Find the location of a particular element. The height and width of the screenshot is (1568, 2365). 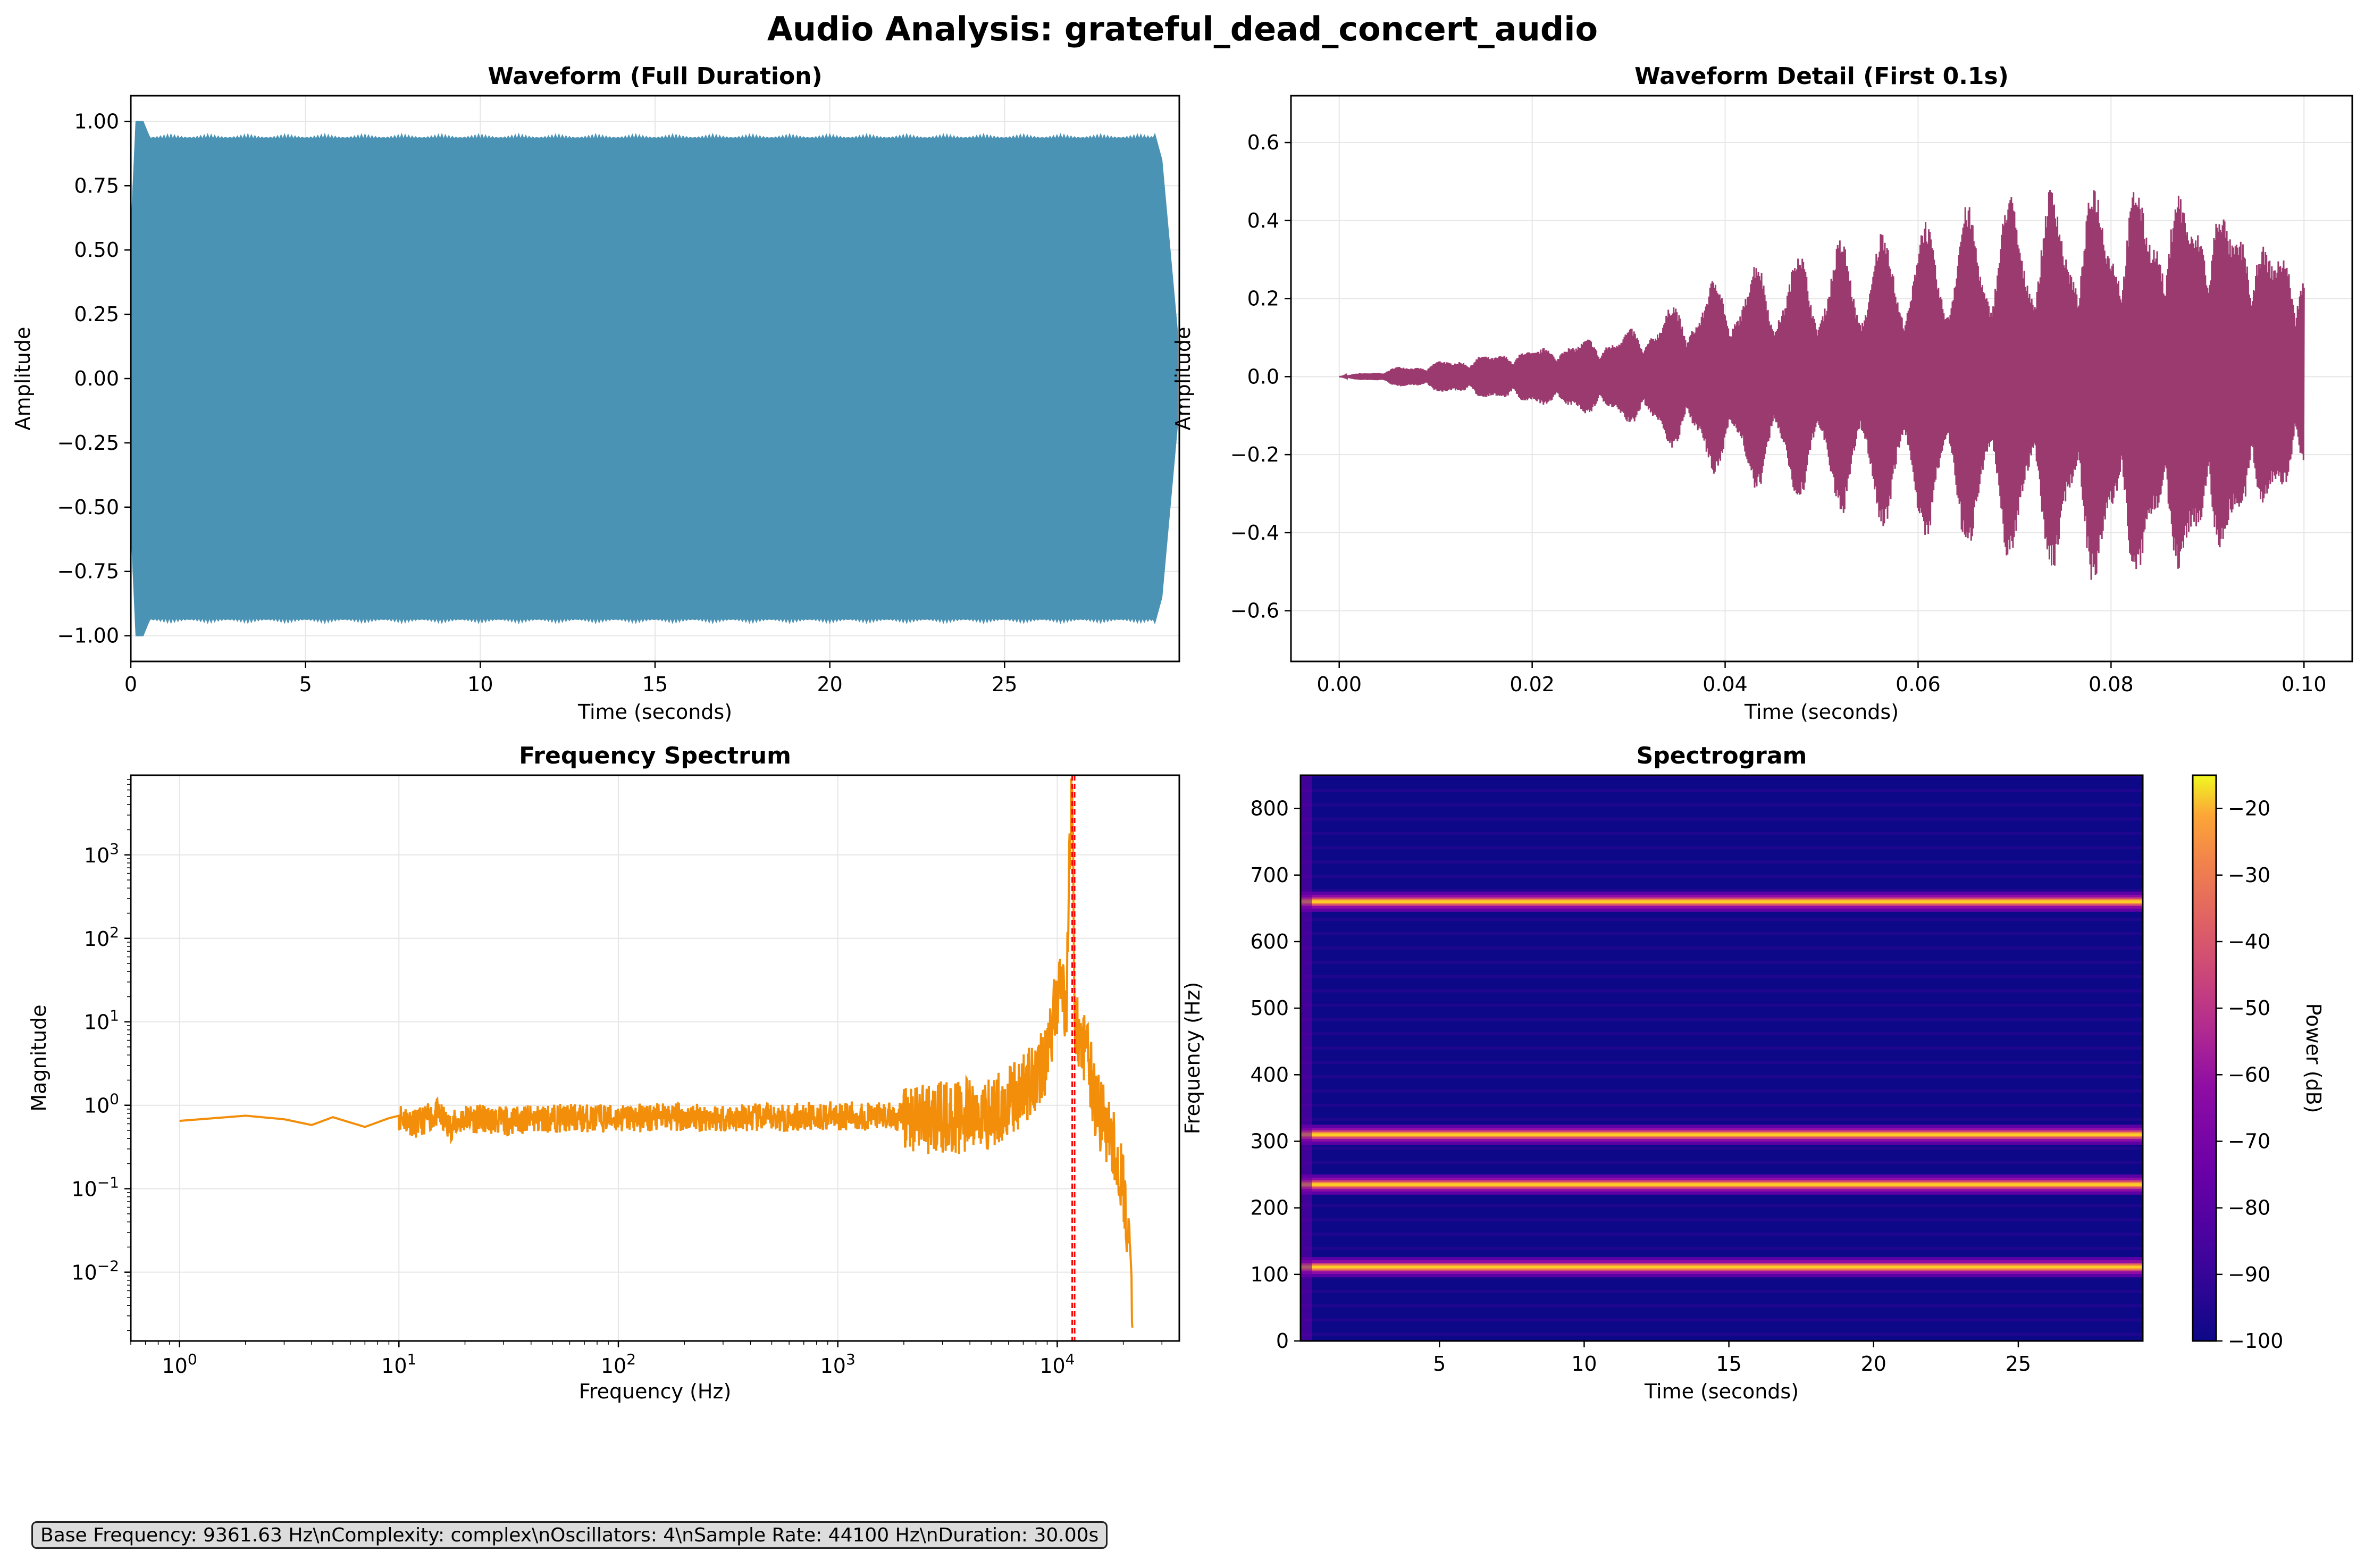

x-tick-label: 0.10 is located at coordinates (2304, 684).